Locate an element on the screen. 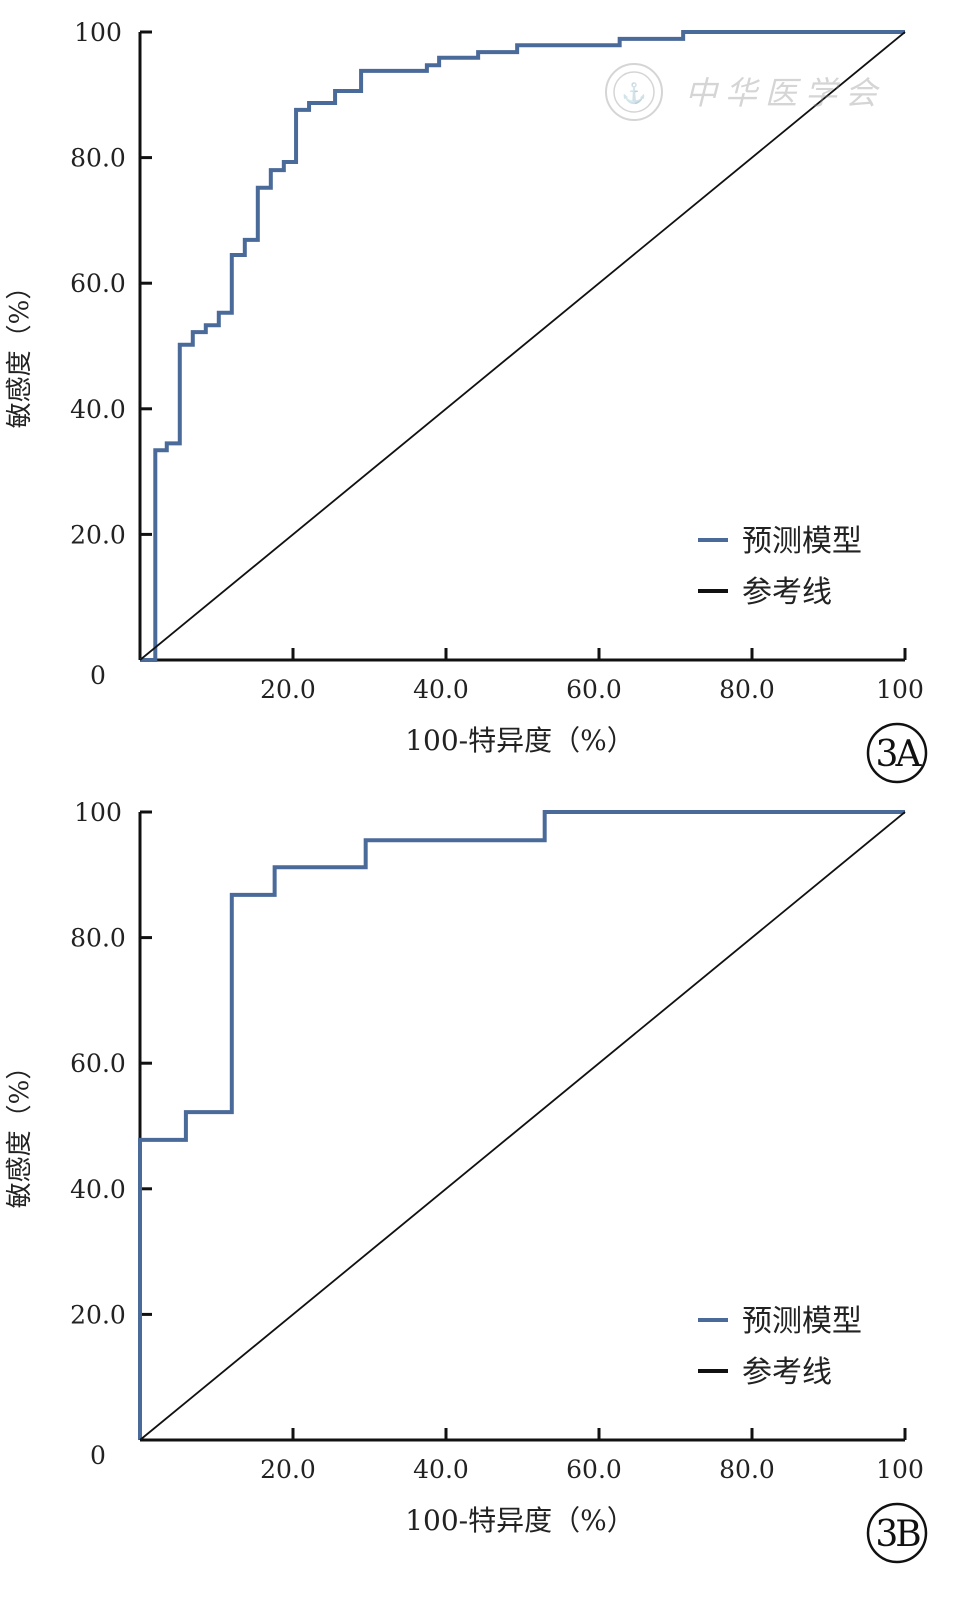  watermark-logo: ⚓ 中华医学会 is located at coordinates (745, 92).